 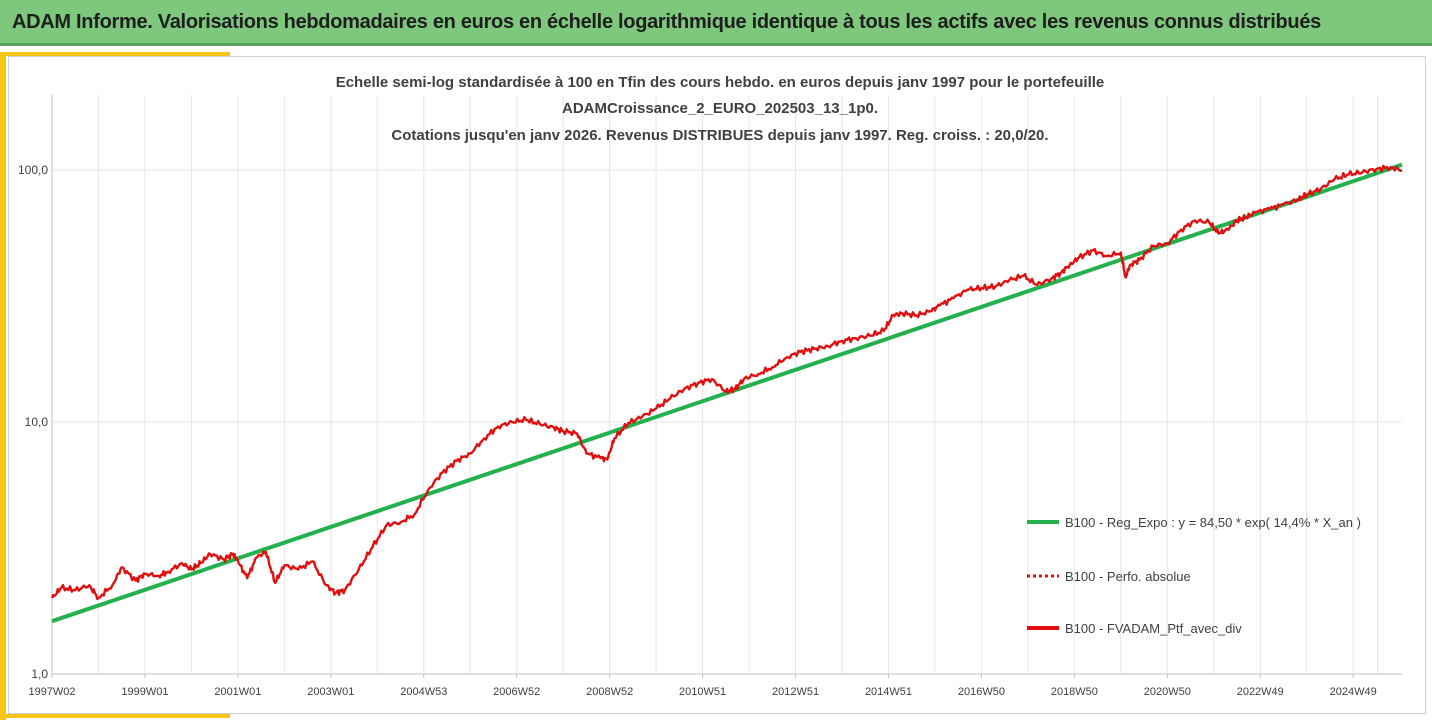 I want to click on y-tick-label: 10,0, so click(x=37, y=422).